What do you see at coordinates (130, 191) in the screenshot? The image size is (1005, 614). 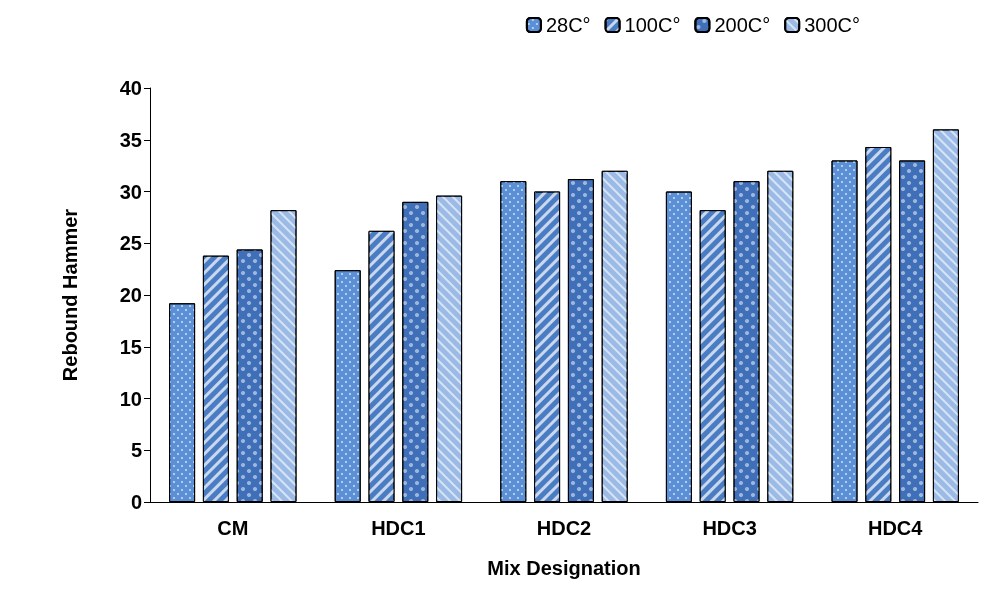 I see `y-tick-label: 30` at bounding box center [130, 191].